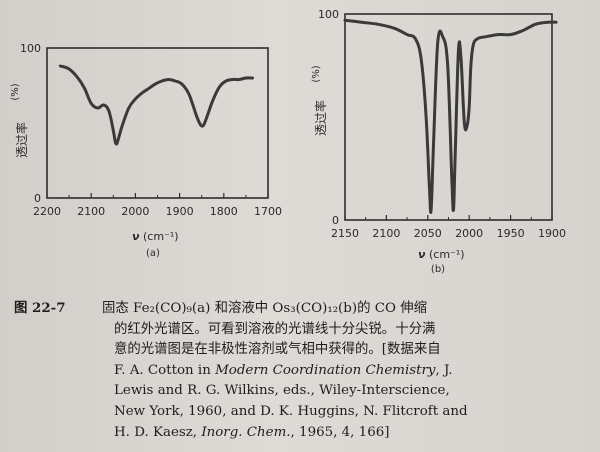 Image resolution: width=600 pixels, height=452 pixels. Describe the element at coordinates (275, 329) in the screenshot. I see `caption-line-2: 的红外光谱区。可看到溶液的光谱线十分尖锐。十分满` at that location.